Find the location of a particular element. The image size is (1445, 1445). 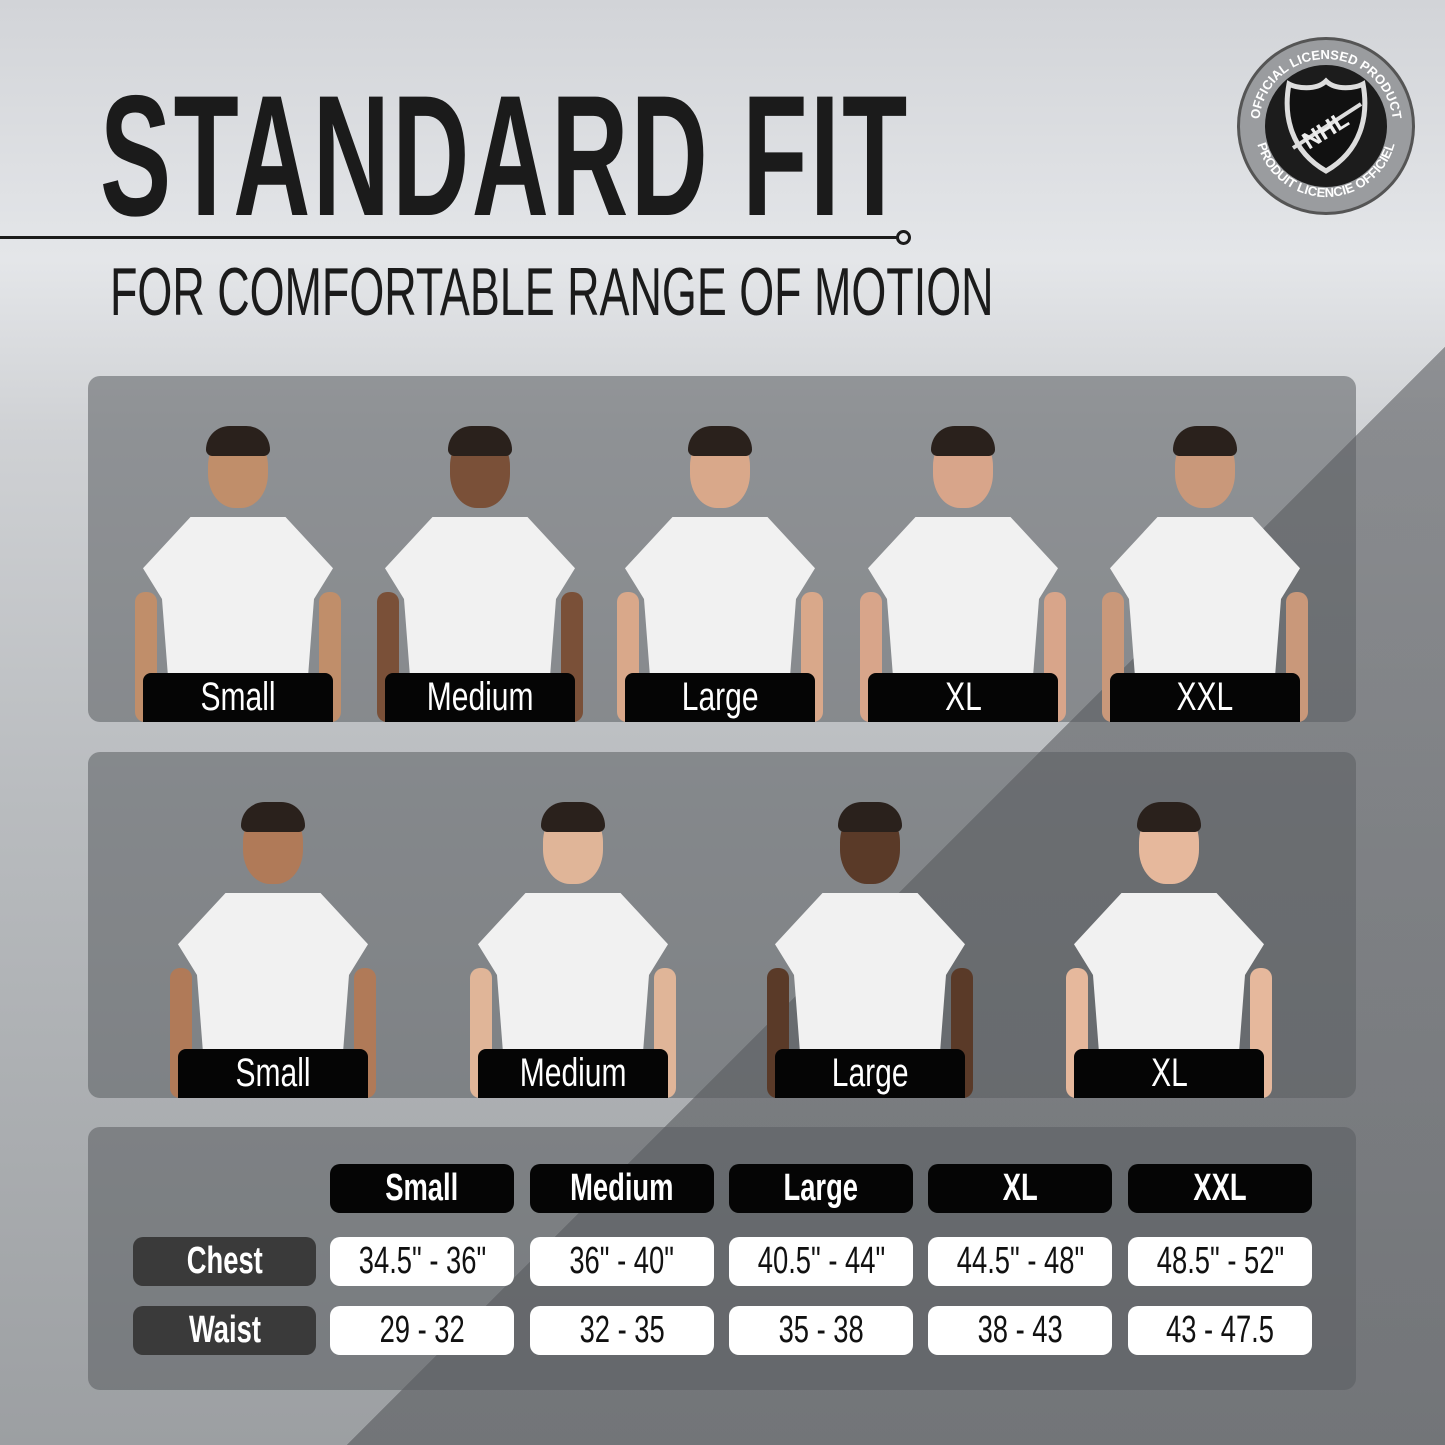

women-size-label: XL is located at coordinates (1169, 1073).